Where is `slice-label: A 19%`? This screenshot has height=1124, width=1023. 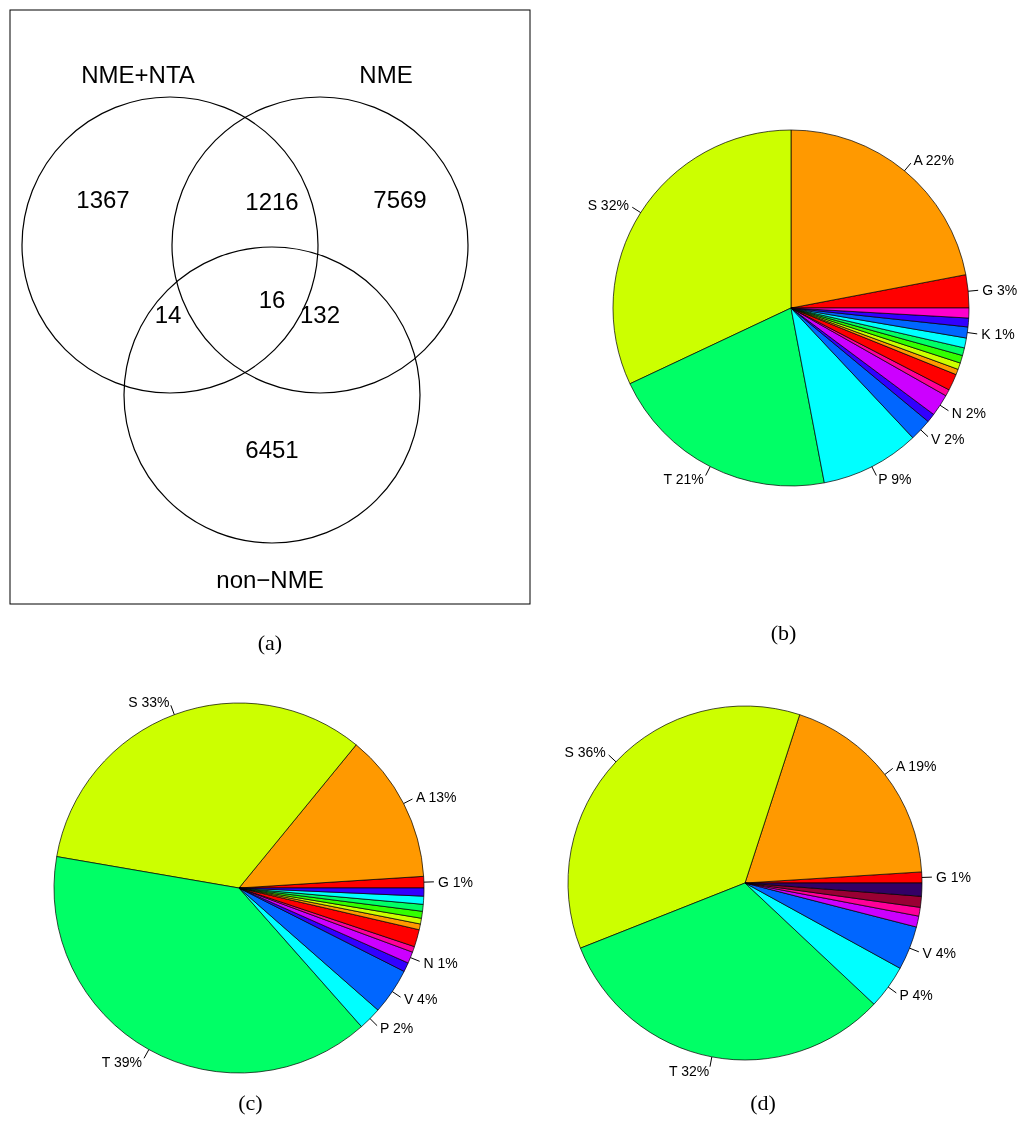 slice-label: A 19% is located at coordinates (916, 765).